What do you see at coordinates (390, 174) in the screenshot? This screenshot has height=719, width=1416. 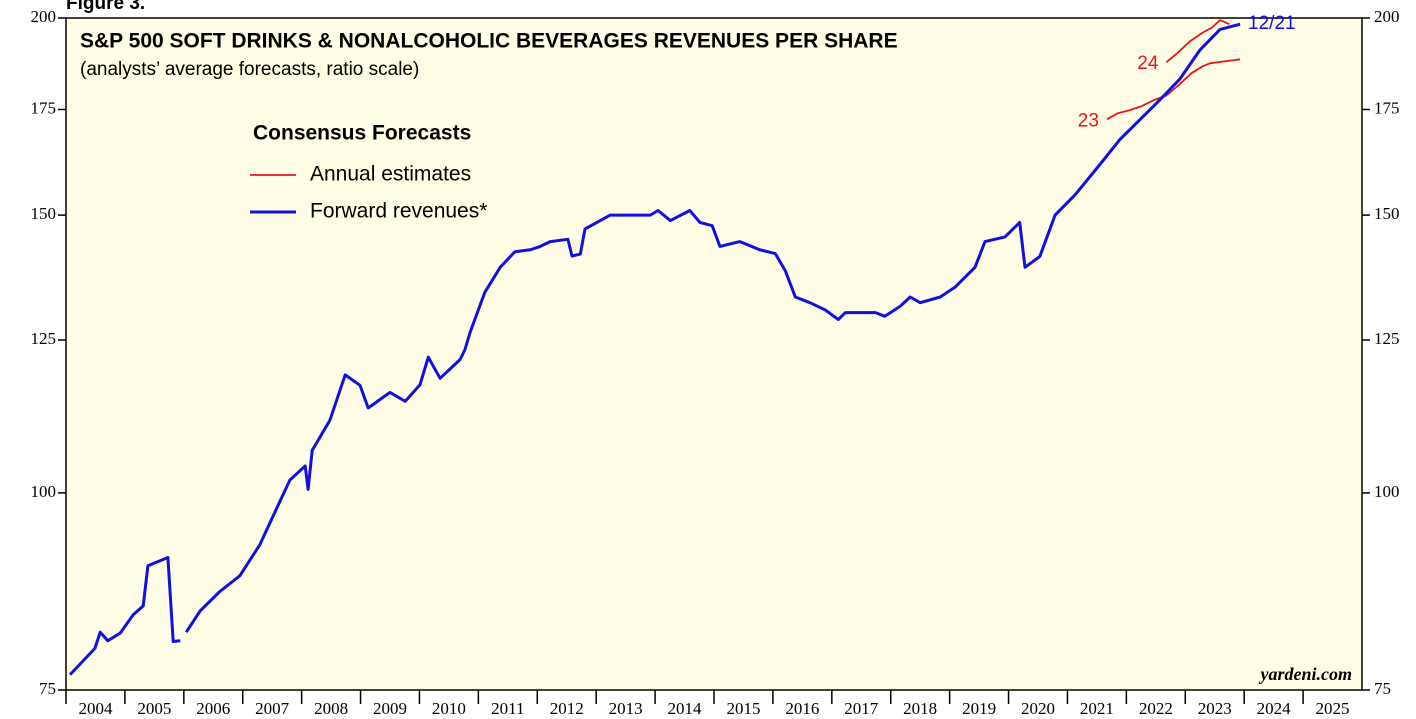 I see `legend-label: Annual estimates` at bounding box center [390, 174].